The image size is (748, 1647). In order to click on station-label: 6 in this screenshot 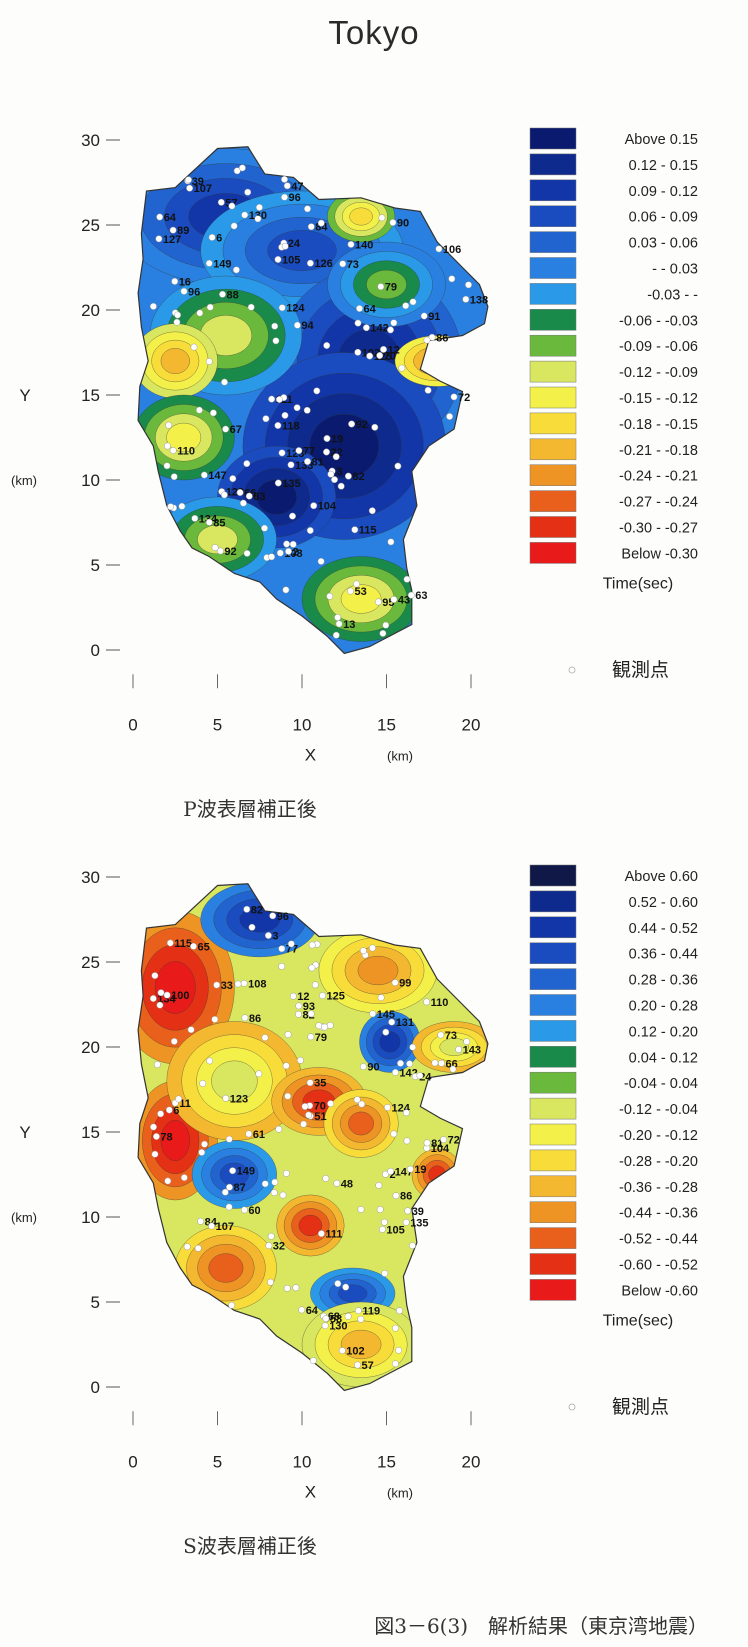, I will do `click(219, 238)`.